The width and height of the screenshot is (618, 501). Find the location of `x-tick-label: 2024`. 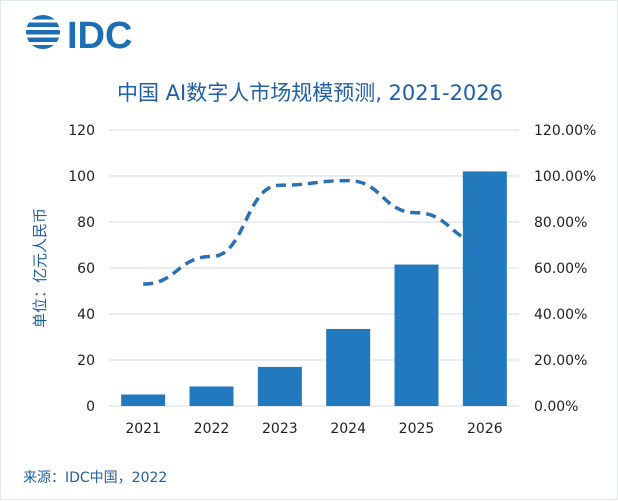

x-tick-label: 2024 is located at coordinates (348, 429).